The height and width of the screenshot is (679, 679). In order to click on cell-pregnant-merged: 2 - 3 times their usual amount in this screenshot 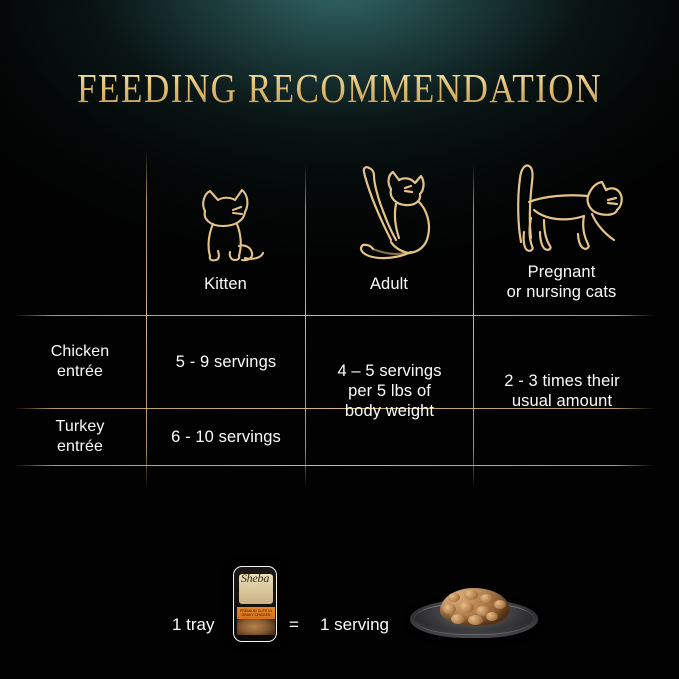, I will do `click(562, 390)`.